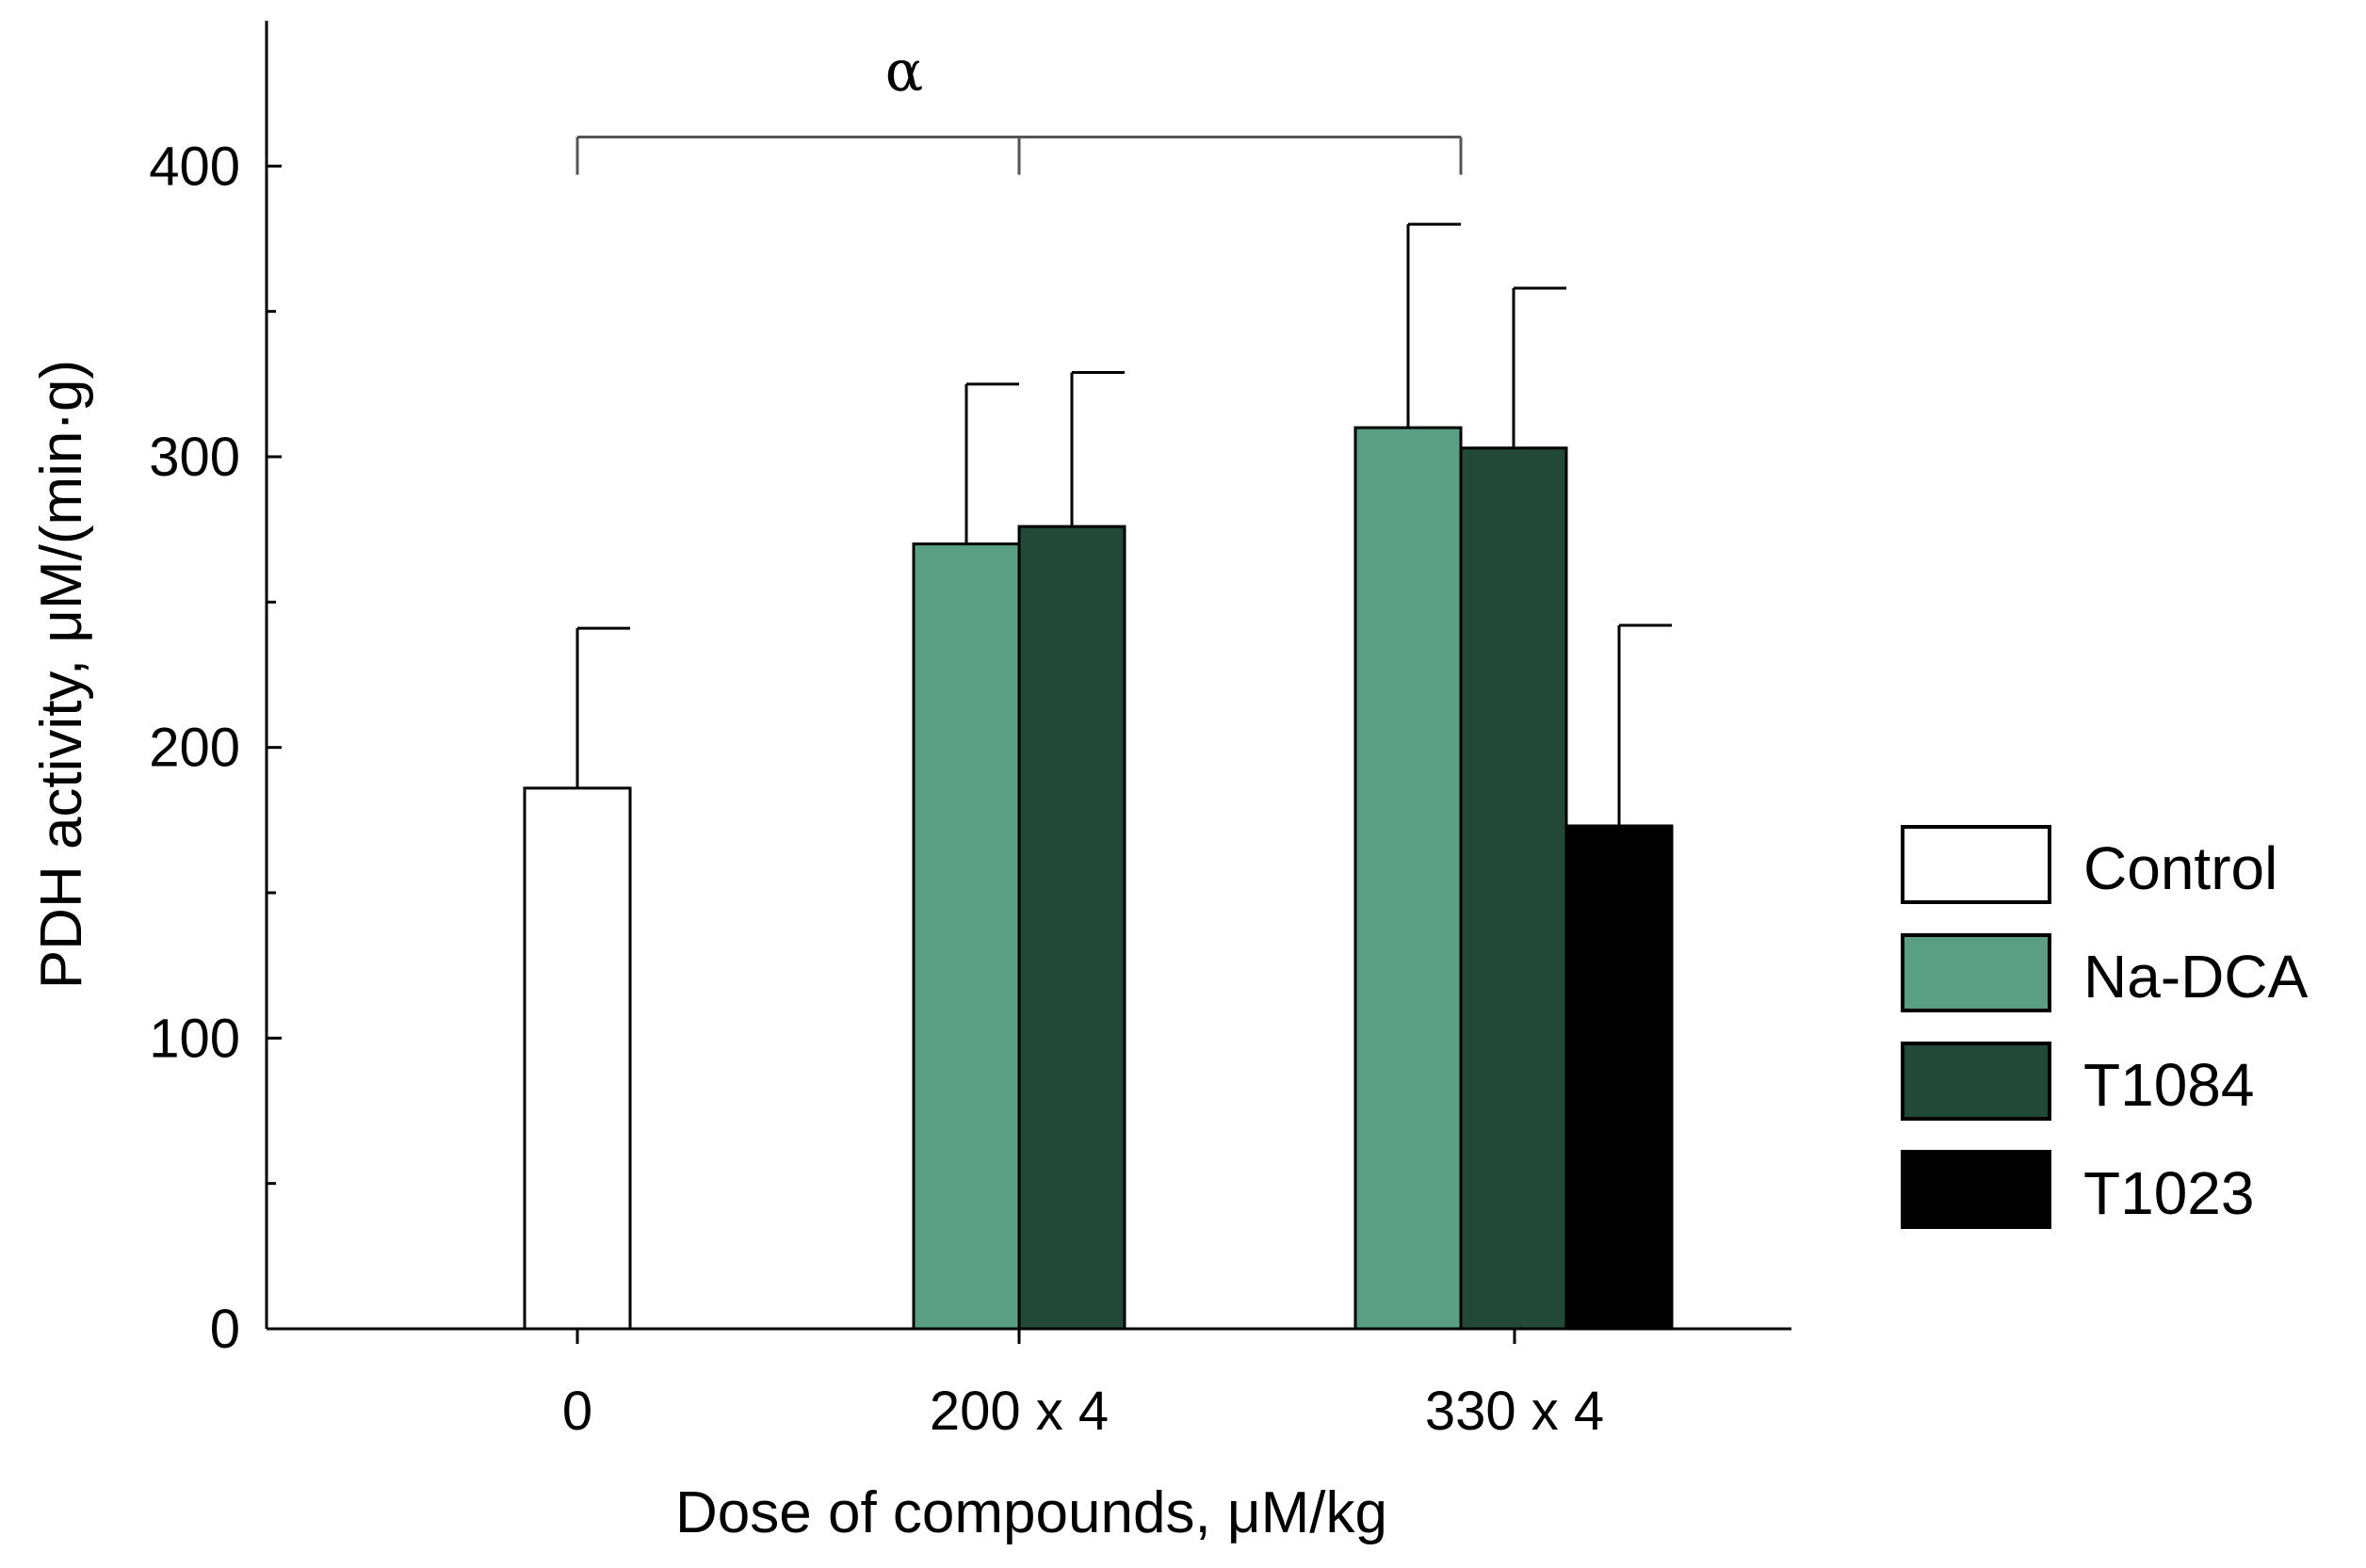 The height and width of the screenshot is (1568, 2366). Describe the element at coordinates (1031, 1512) in the screenshot. I see `x-axis-title: Dose of compounds, μM/kg` at that location.